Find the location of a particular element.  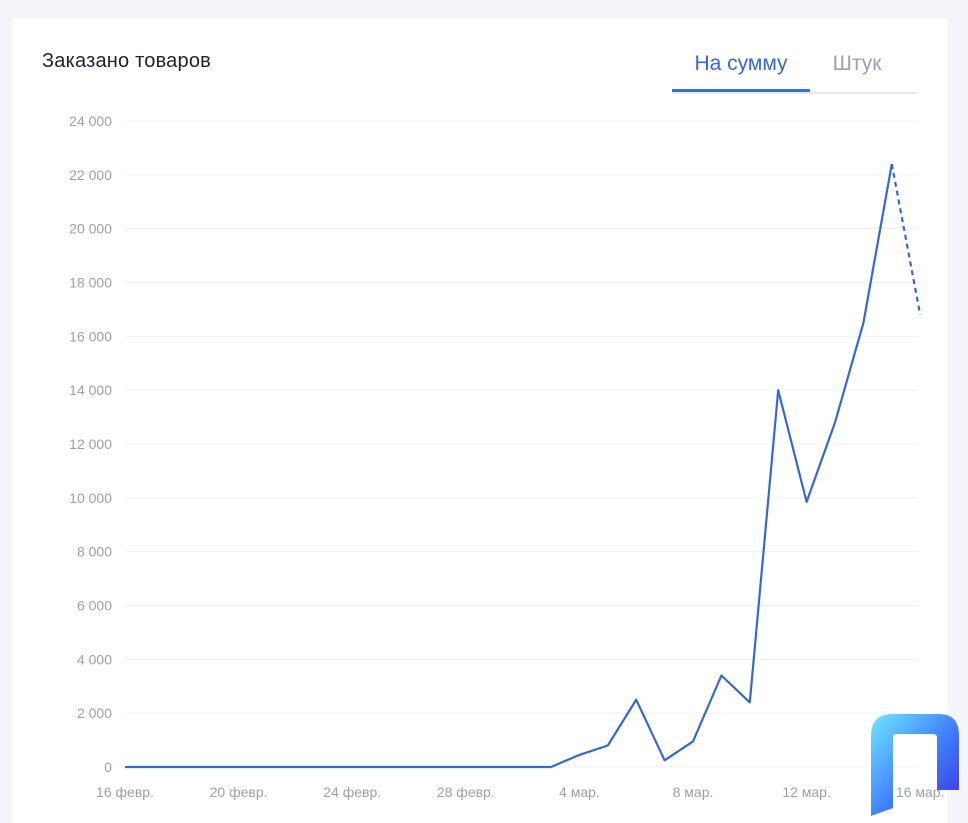

x-tick-label: 16 февр. is located at coordinates (125, 792).